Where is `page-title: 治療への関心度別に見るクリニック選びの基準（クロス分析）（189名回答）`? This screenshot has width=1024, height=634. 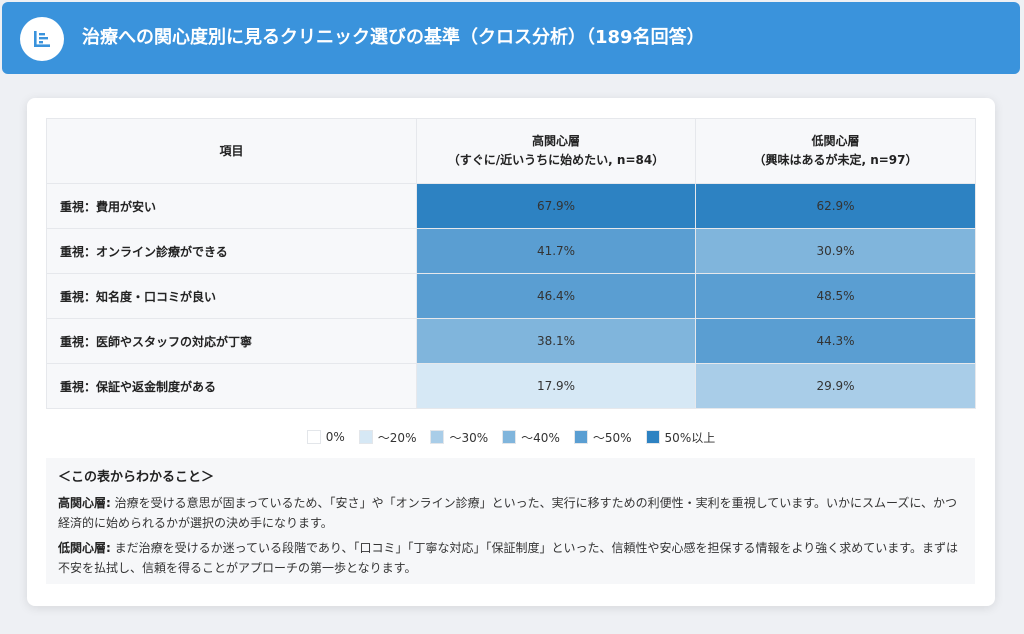
page-title: 治療への関心度別に見るクリニック選びの基準（クロス分析）（189名回答） is located at coordinates (393, 37).